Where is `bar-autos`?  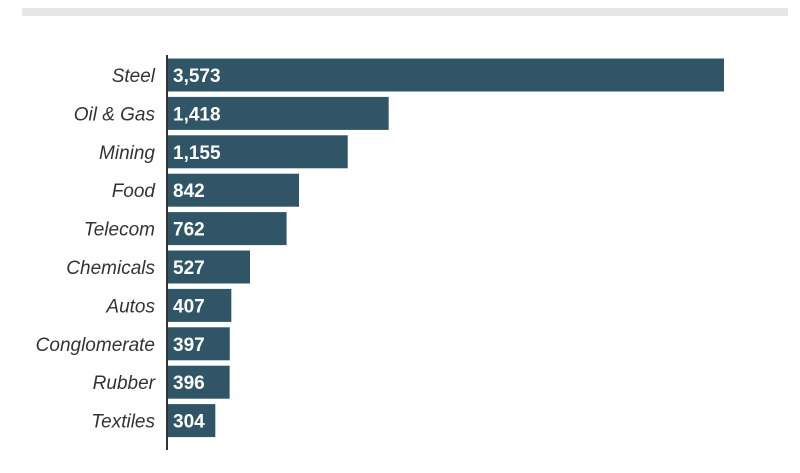
bar-autos is located at coordinates (200, 305).